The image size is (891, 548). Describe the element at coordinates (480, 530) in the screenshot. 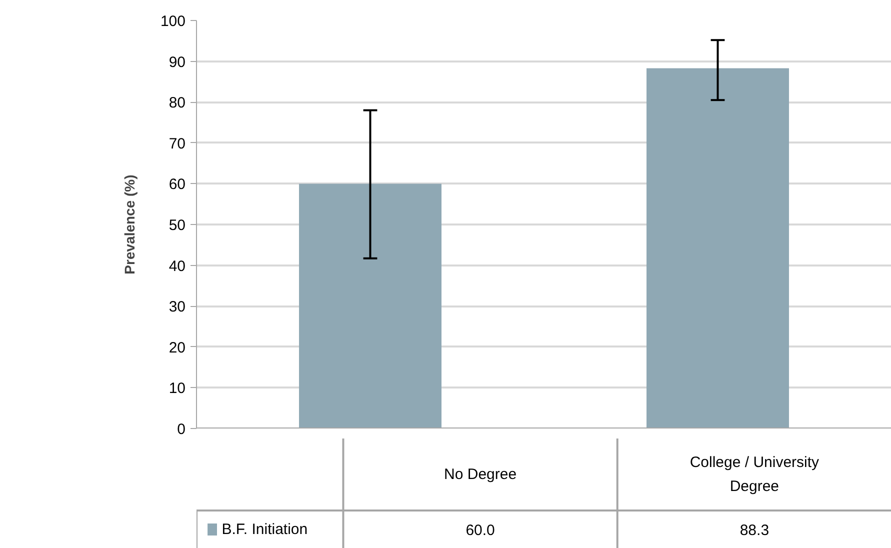

I see `data-label: 60.0` at that location.